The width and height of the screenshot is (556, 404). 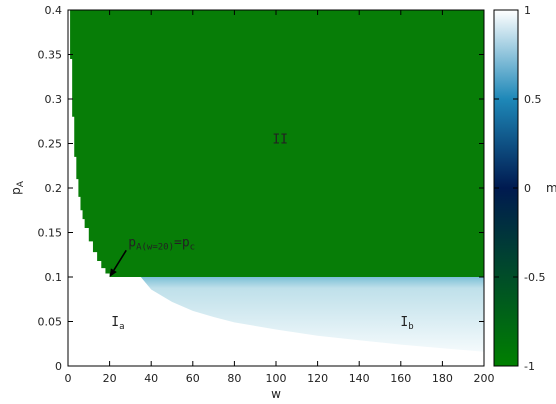 I want to click on y-tick-label: 0.25, so click(x=50, y=144).